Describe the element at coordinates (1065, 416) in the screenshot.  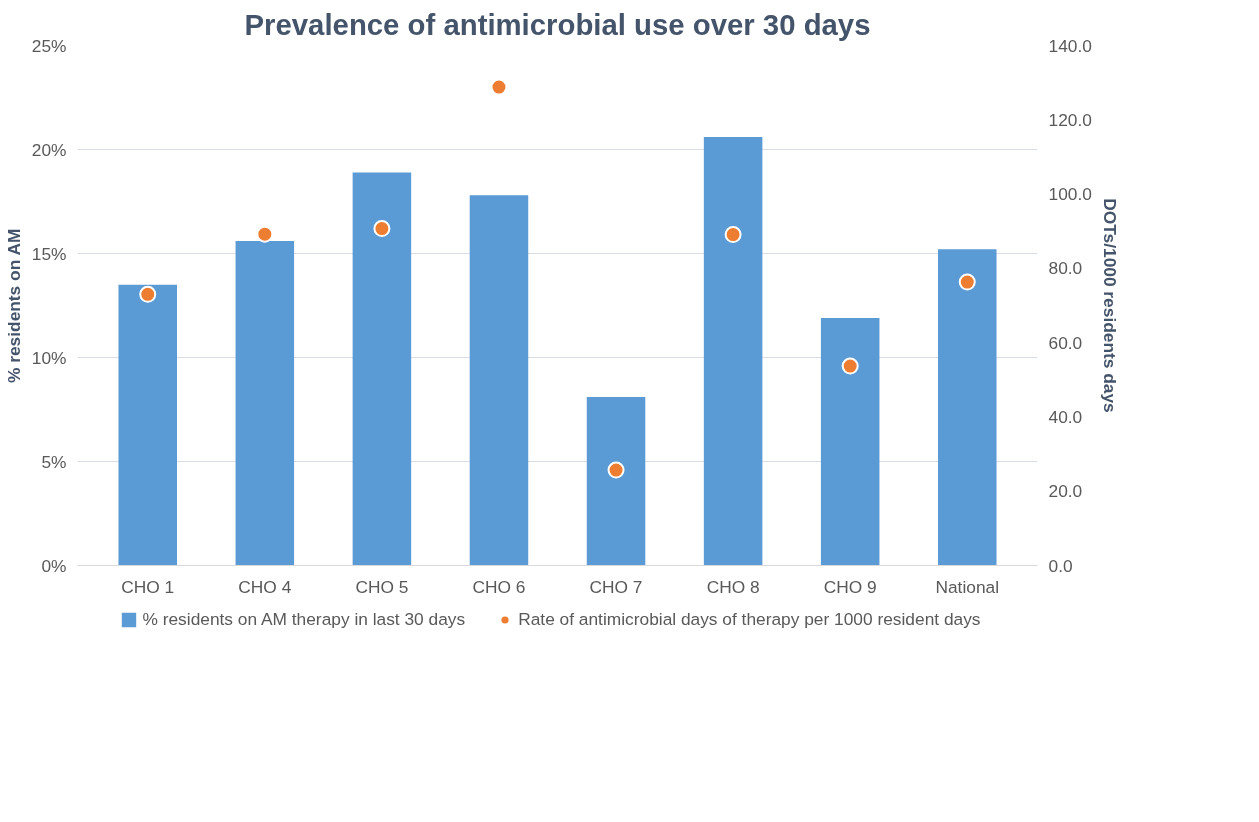
I see `y2-tick-label: 40.0` at that location.